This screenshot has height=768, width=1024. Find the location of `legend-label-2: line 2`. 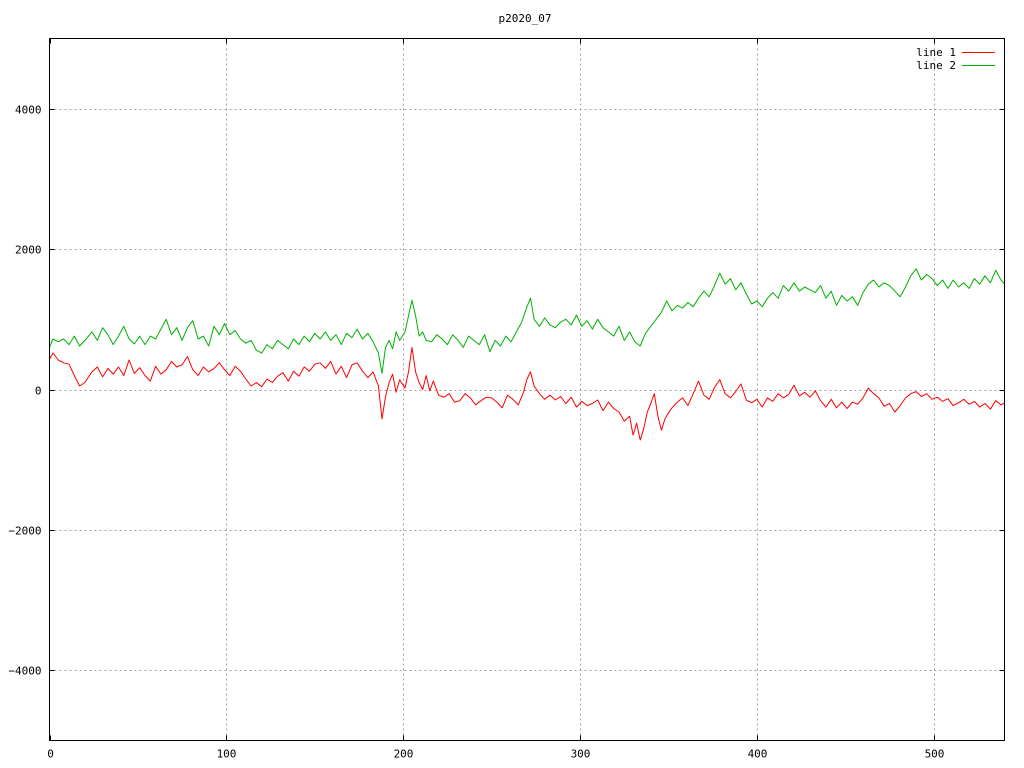

legend-label-2: line 2 is located at coordinates (936, 65).